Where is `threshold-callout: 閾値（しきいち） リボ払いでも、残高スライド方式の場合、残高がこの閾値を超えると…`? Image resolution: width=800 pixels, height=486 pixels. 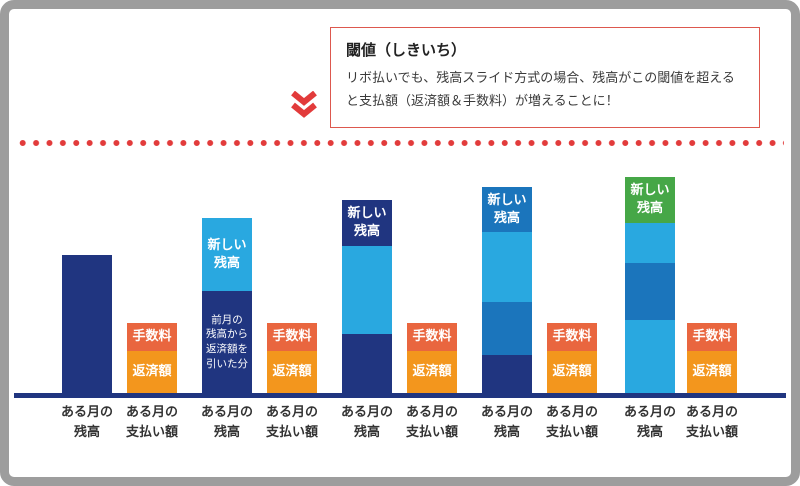 threshold-callout: 閾値（しきいち） リボ払いでも、残高スライド方式の場合、残高がこの閾値を超えると… is located at coordinates (545, 77).